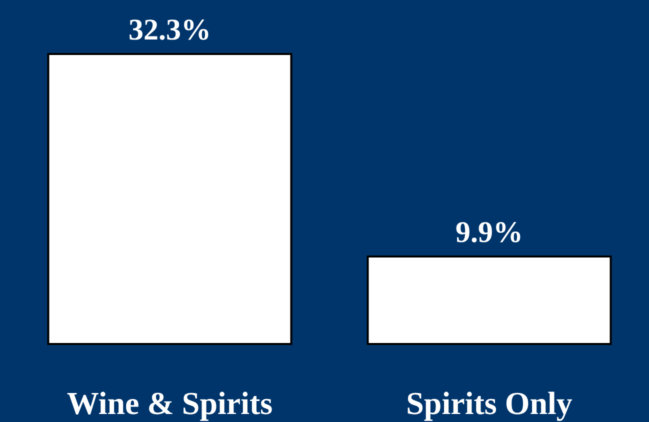 This screenshot has height=422, width=649. I want to click on data-label: 9.9%, so click(489, 232).